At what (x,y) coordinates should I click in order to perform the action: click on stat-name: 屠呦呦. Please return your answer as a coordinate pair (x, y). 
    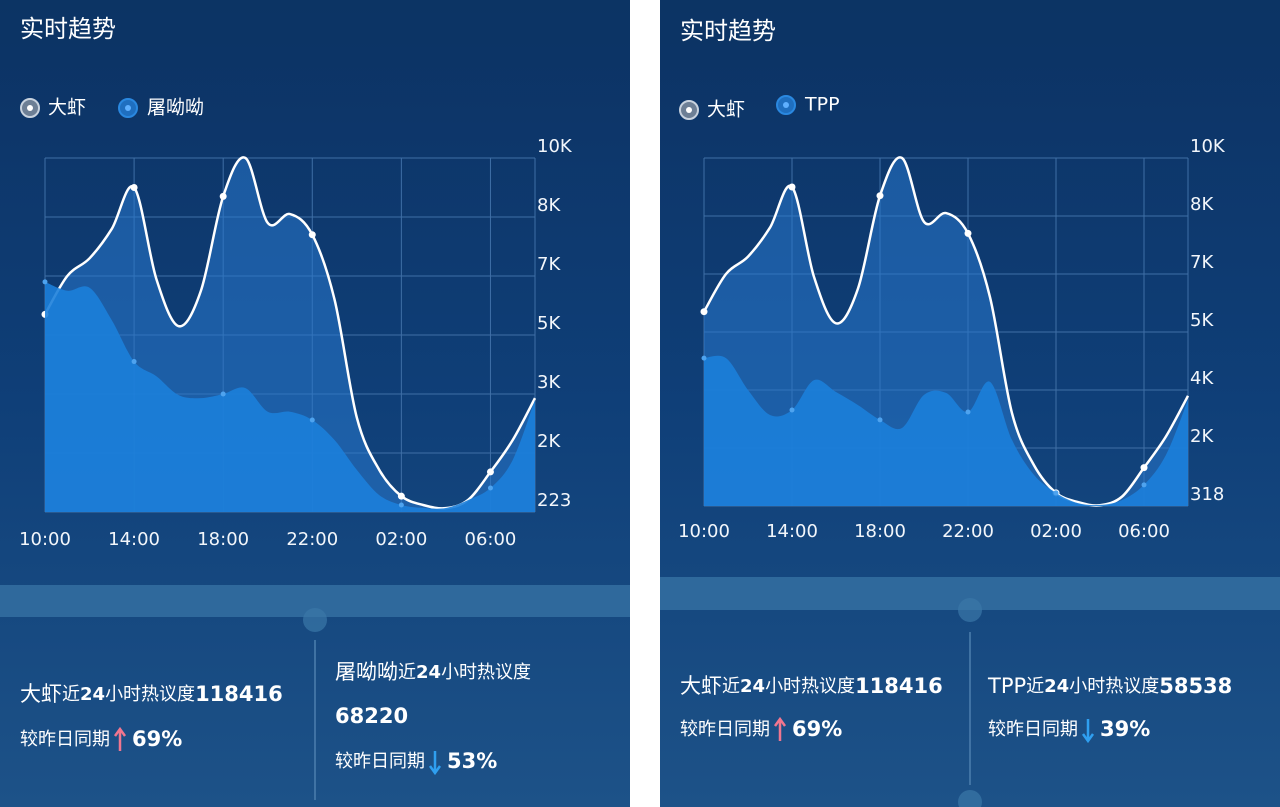
    Looking at the image, I should click on (366, 672).